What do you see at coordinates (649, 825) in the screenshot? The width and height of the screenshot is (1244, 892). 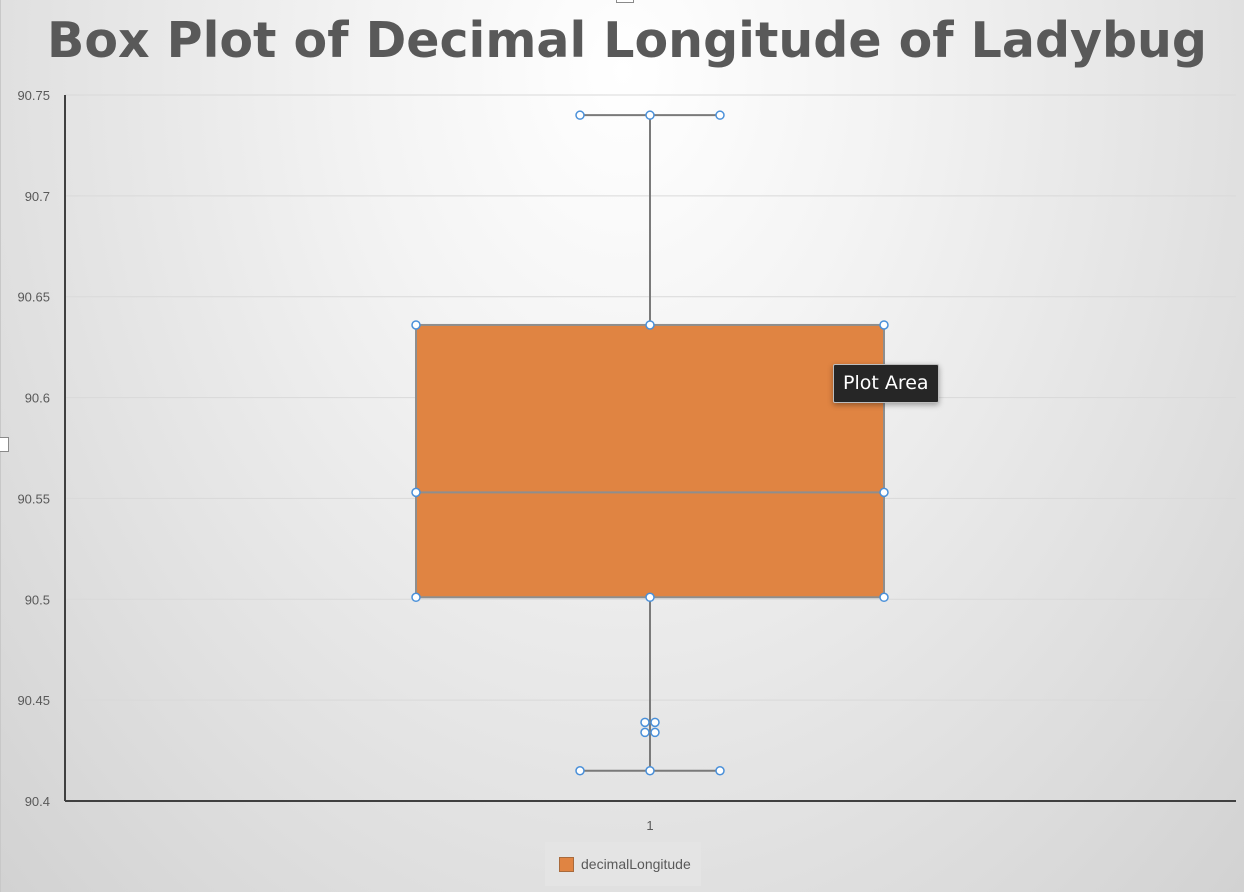 I see `x-tick-label: 1` at bounding box center [649, 825].